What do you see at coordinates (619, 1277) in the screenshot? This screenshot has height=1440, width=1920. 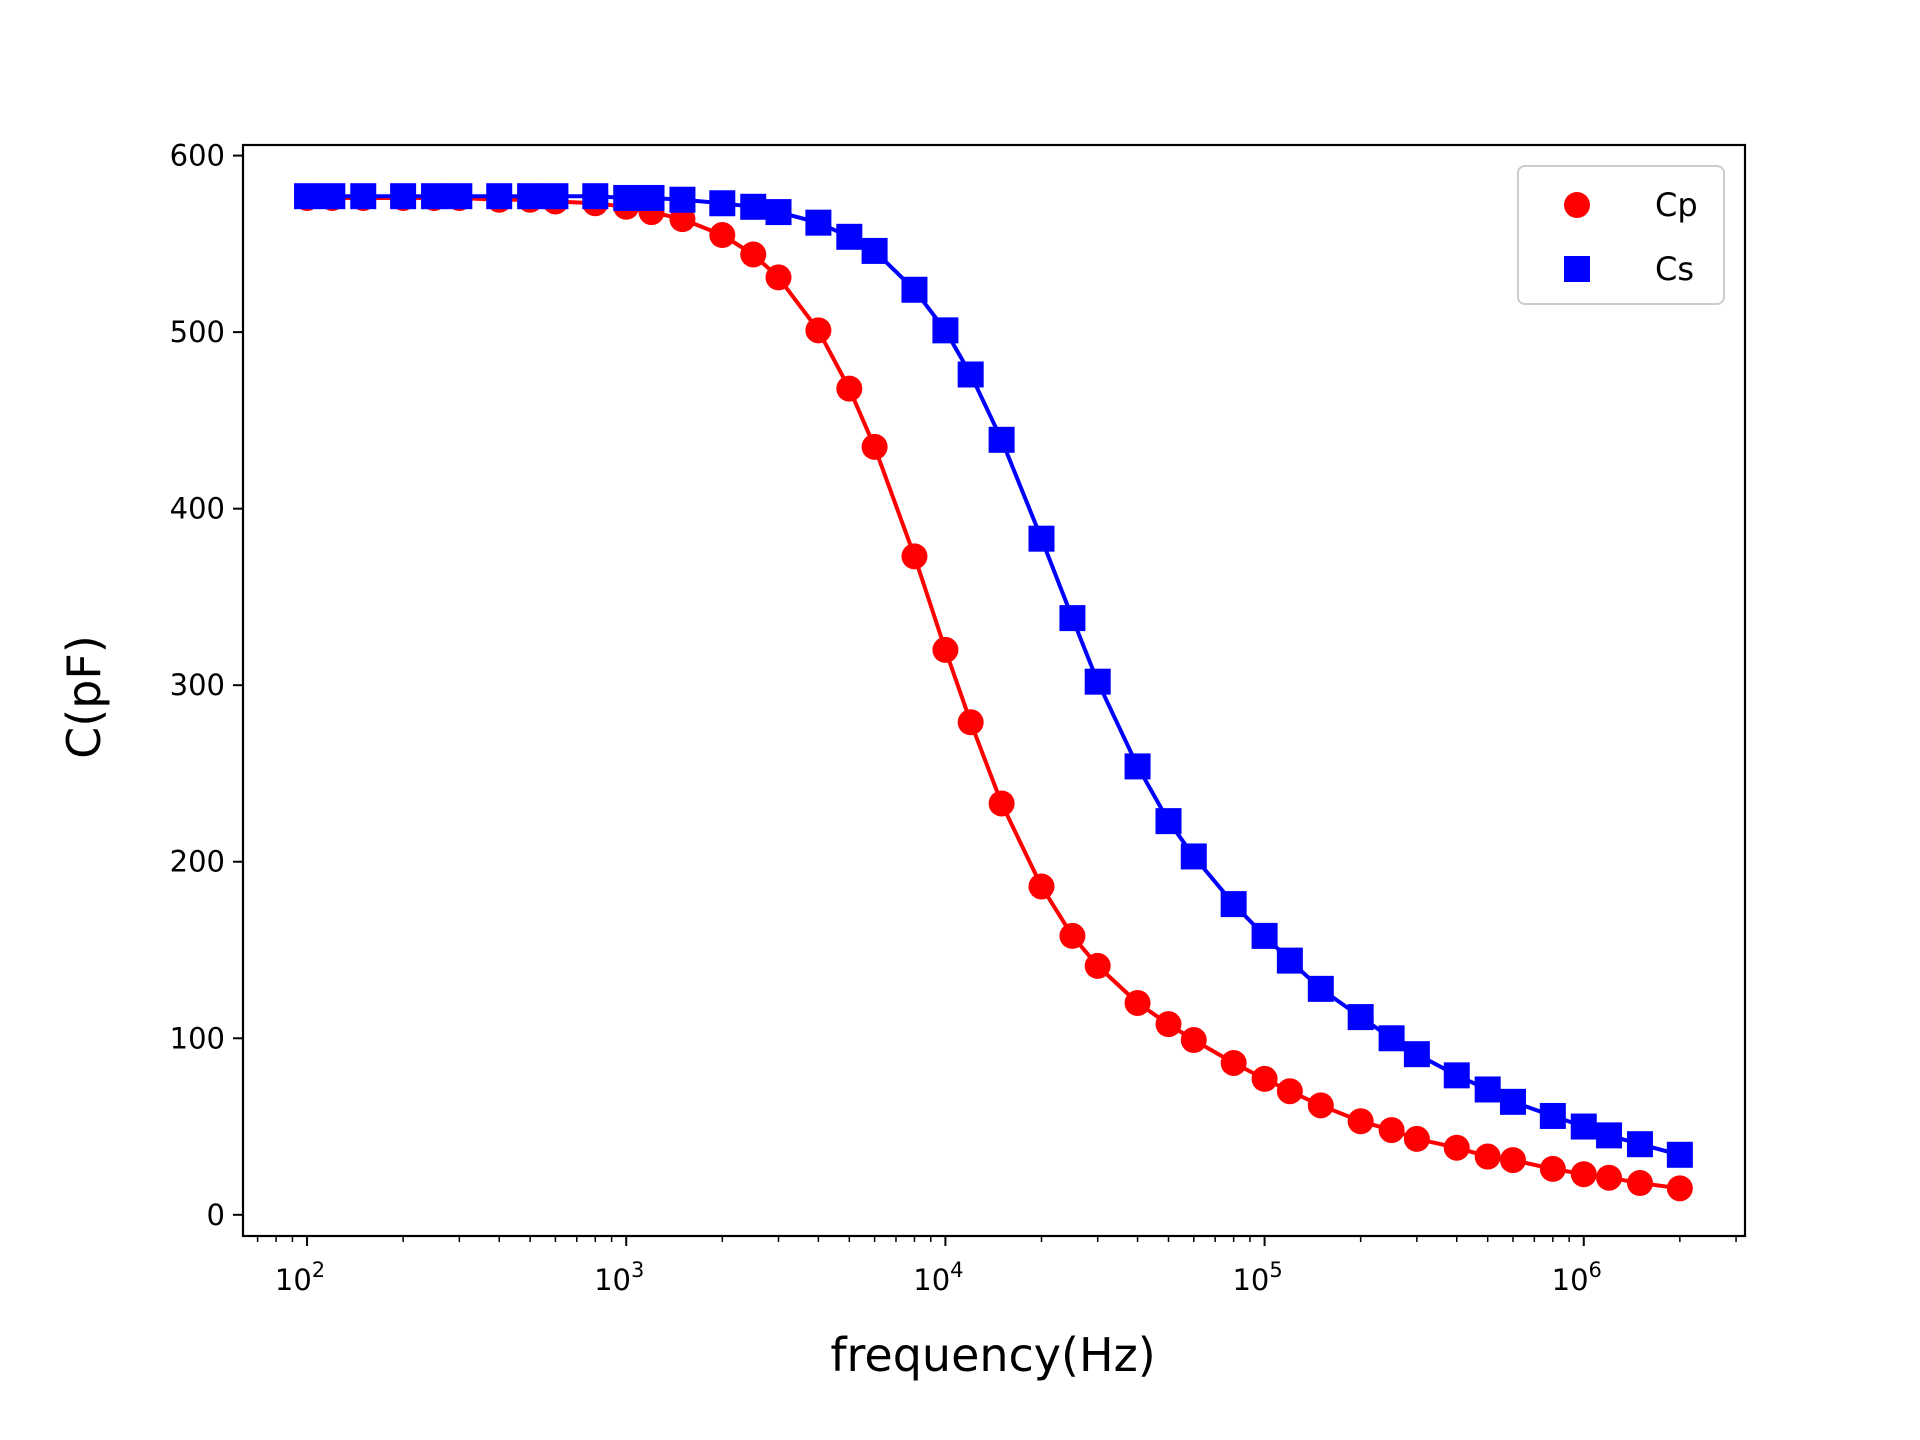 I see `x-tick-label: 10³` at bounding box center [619, 1277].